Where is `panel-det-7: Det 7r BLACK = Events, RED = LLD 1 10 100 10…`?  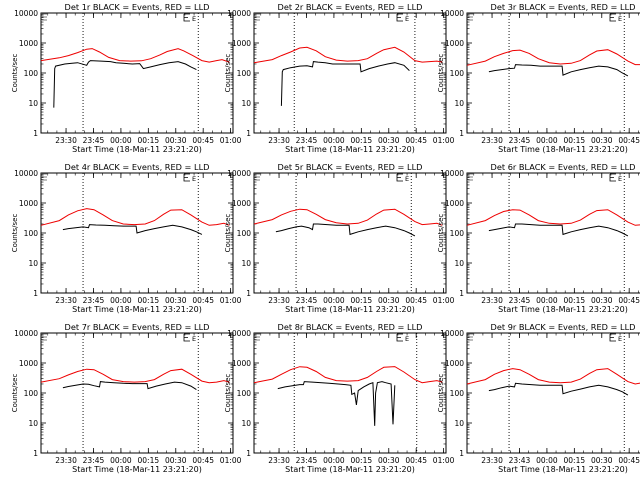 panel-det-7: Det 7r BLACK = Events, RED = LLD 1 10 100 10… is located at coordinates (126, 398).